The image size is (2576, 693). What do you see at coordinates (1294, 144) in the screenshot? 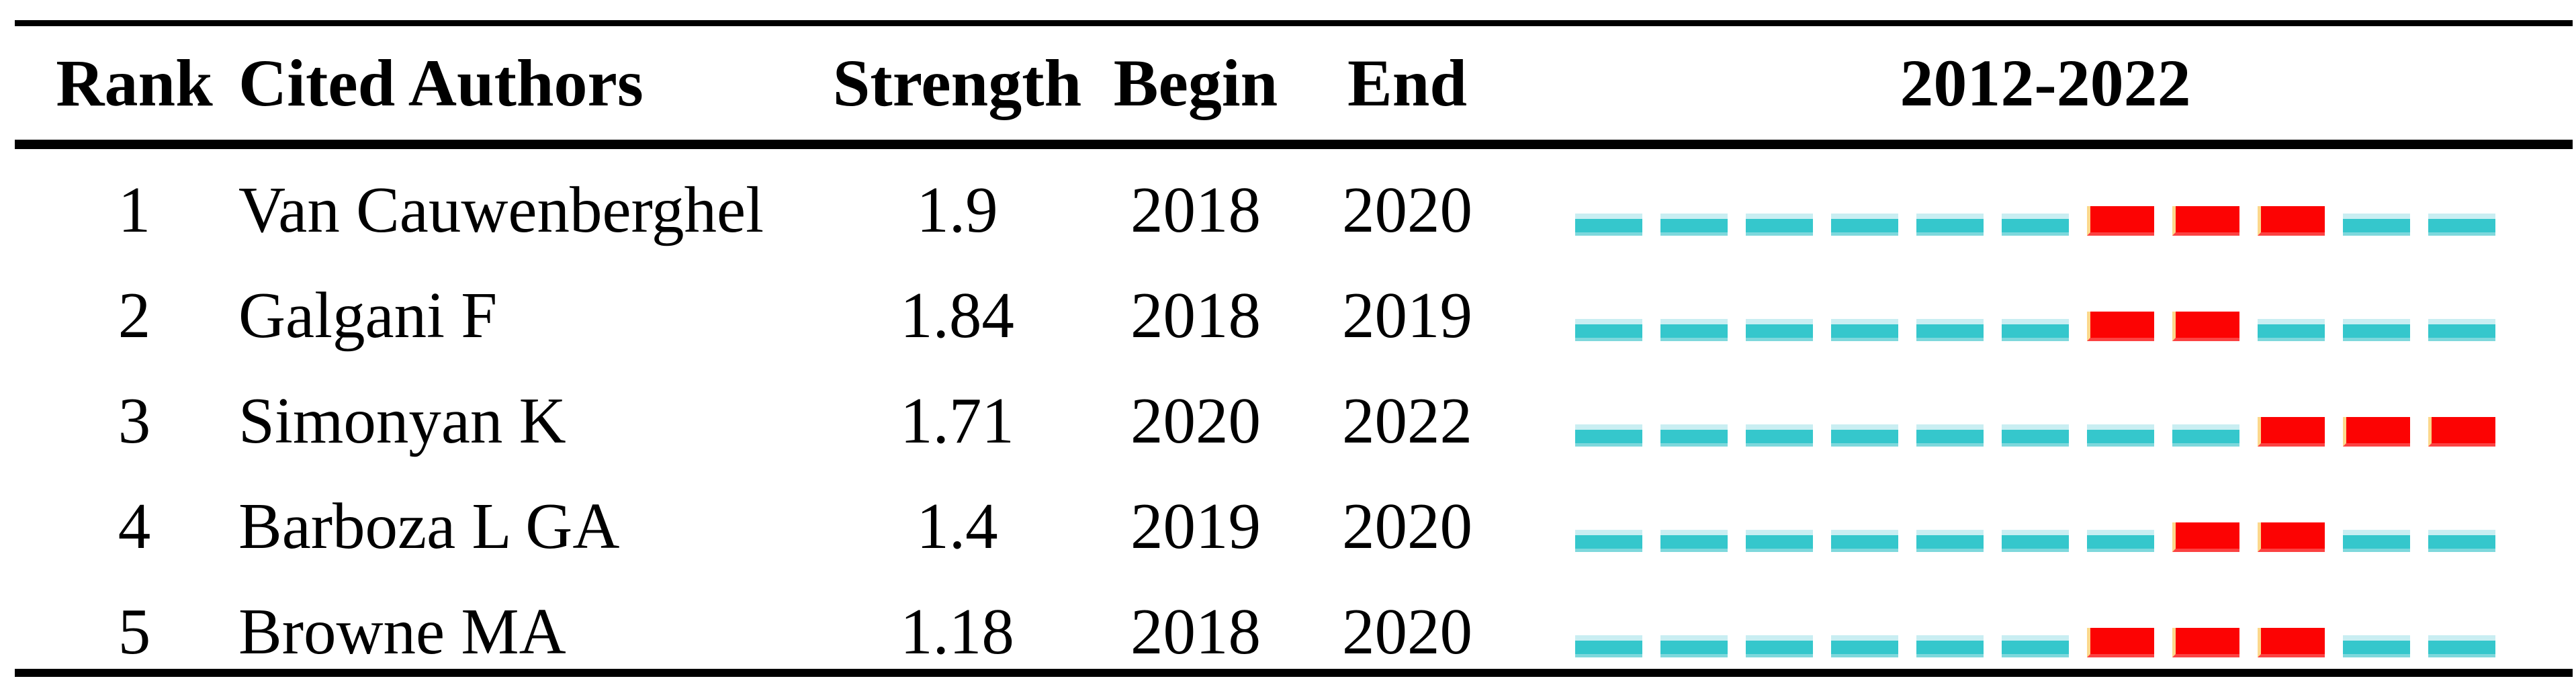
I see `header-separator-rule` at bounding box center [1294, 144].